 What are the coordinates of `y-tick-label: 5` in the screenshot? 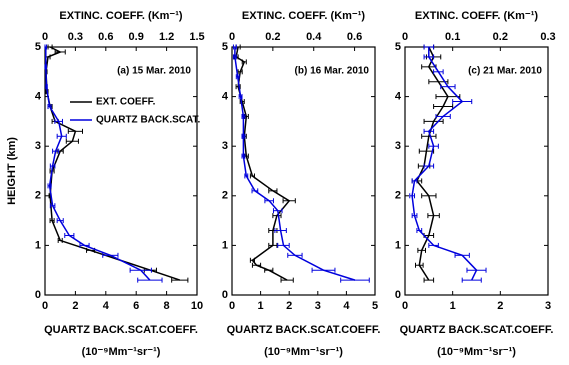 It's located at (225, 47).